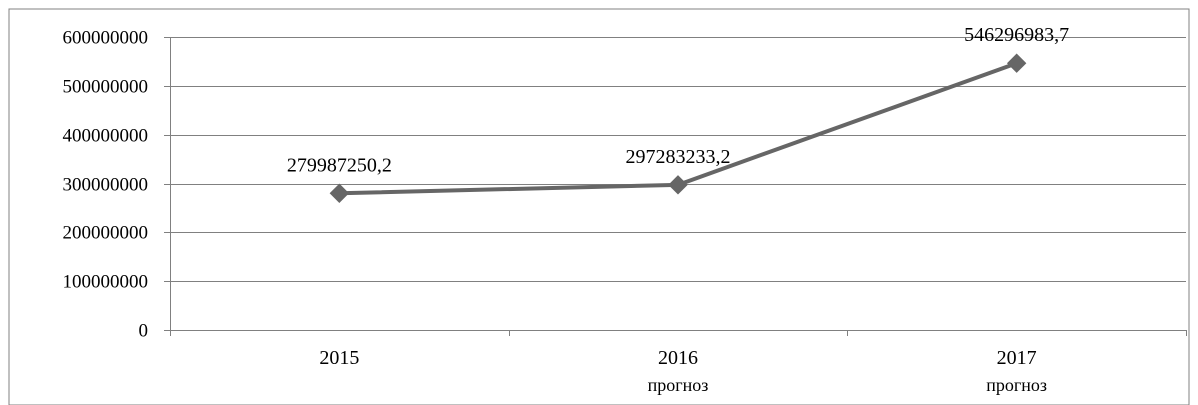  What do you see at coordinates (339, 358) in the screenshot?
I see `x-tick-label: 2015` at bounding box center [339, 358].